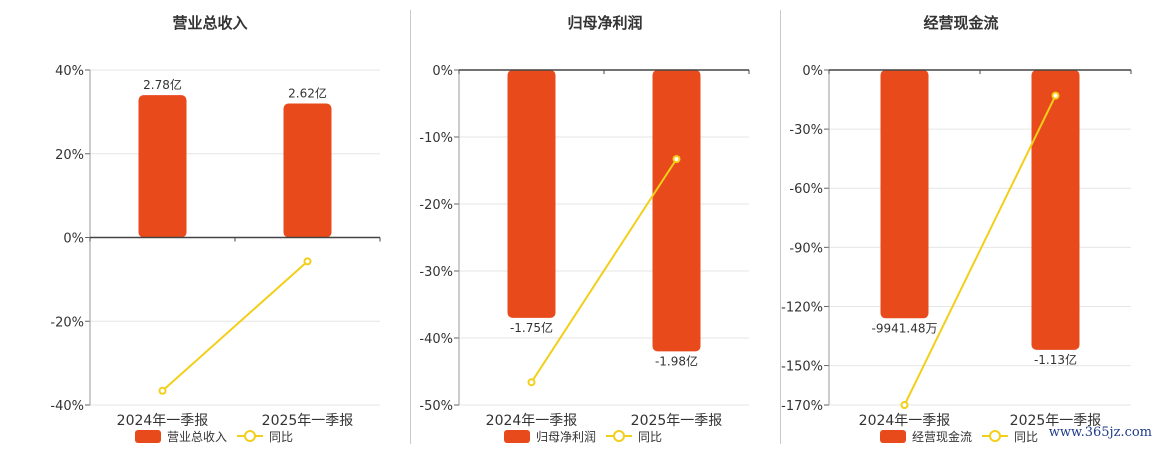 This screenshot has width=1160, height=450. What do you see at coordinates (676, 360) in the screenshot?
I see `bar-data-label: -1.98亿` at bounding box center [676, 360].